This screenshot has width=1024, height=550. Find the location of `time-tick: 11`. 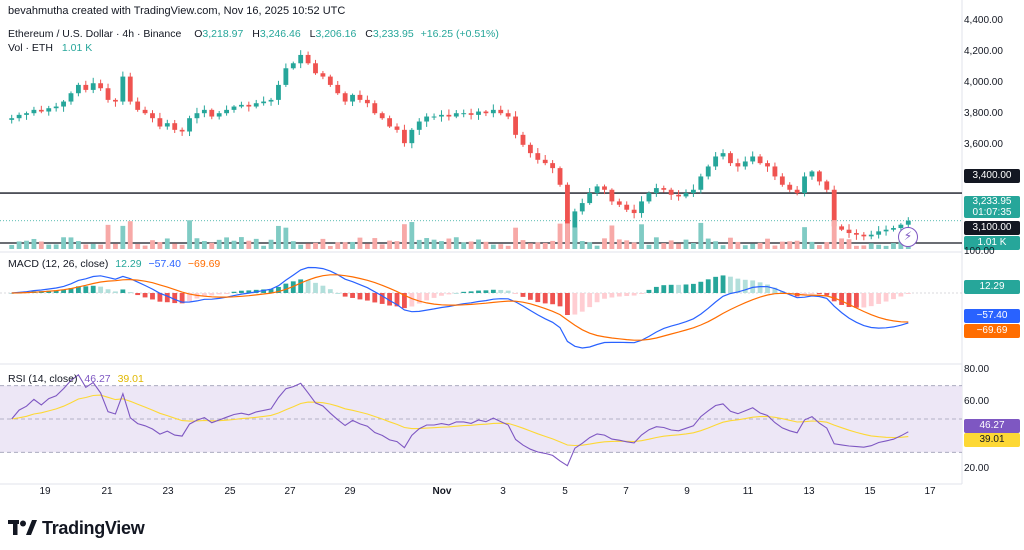

time-tick: 11 is located at coordinates (748, 491).